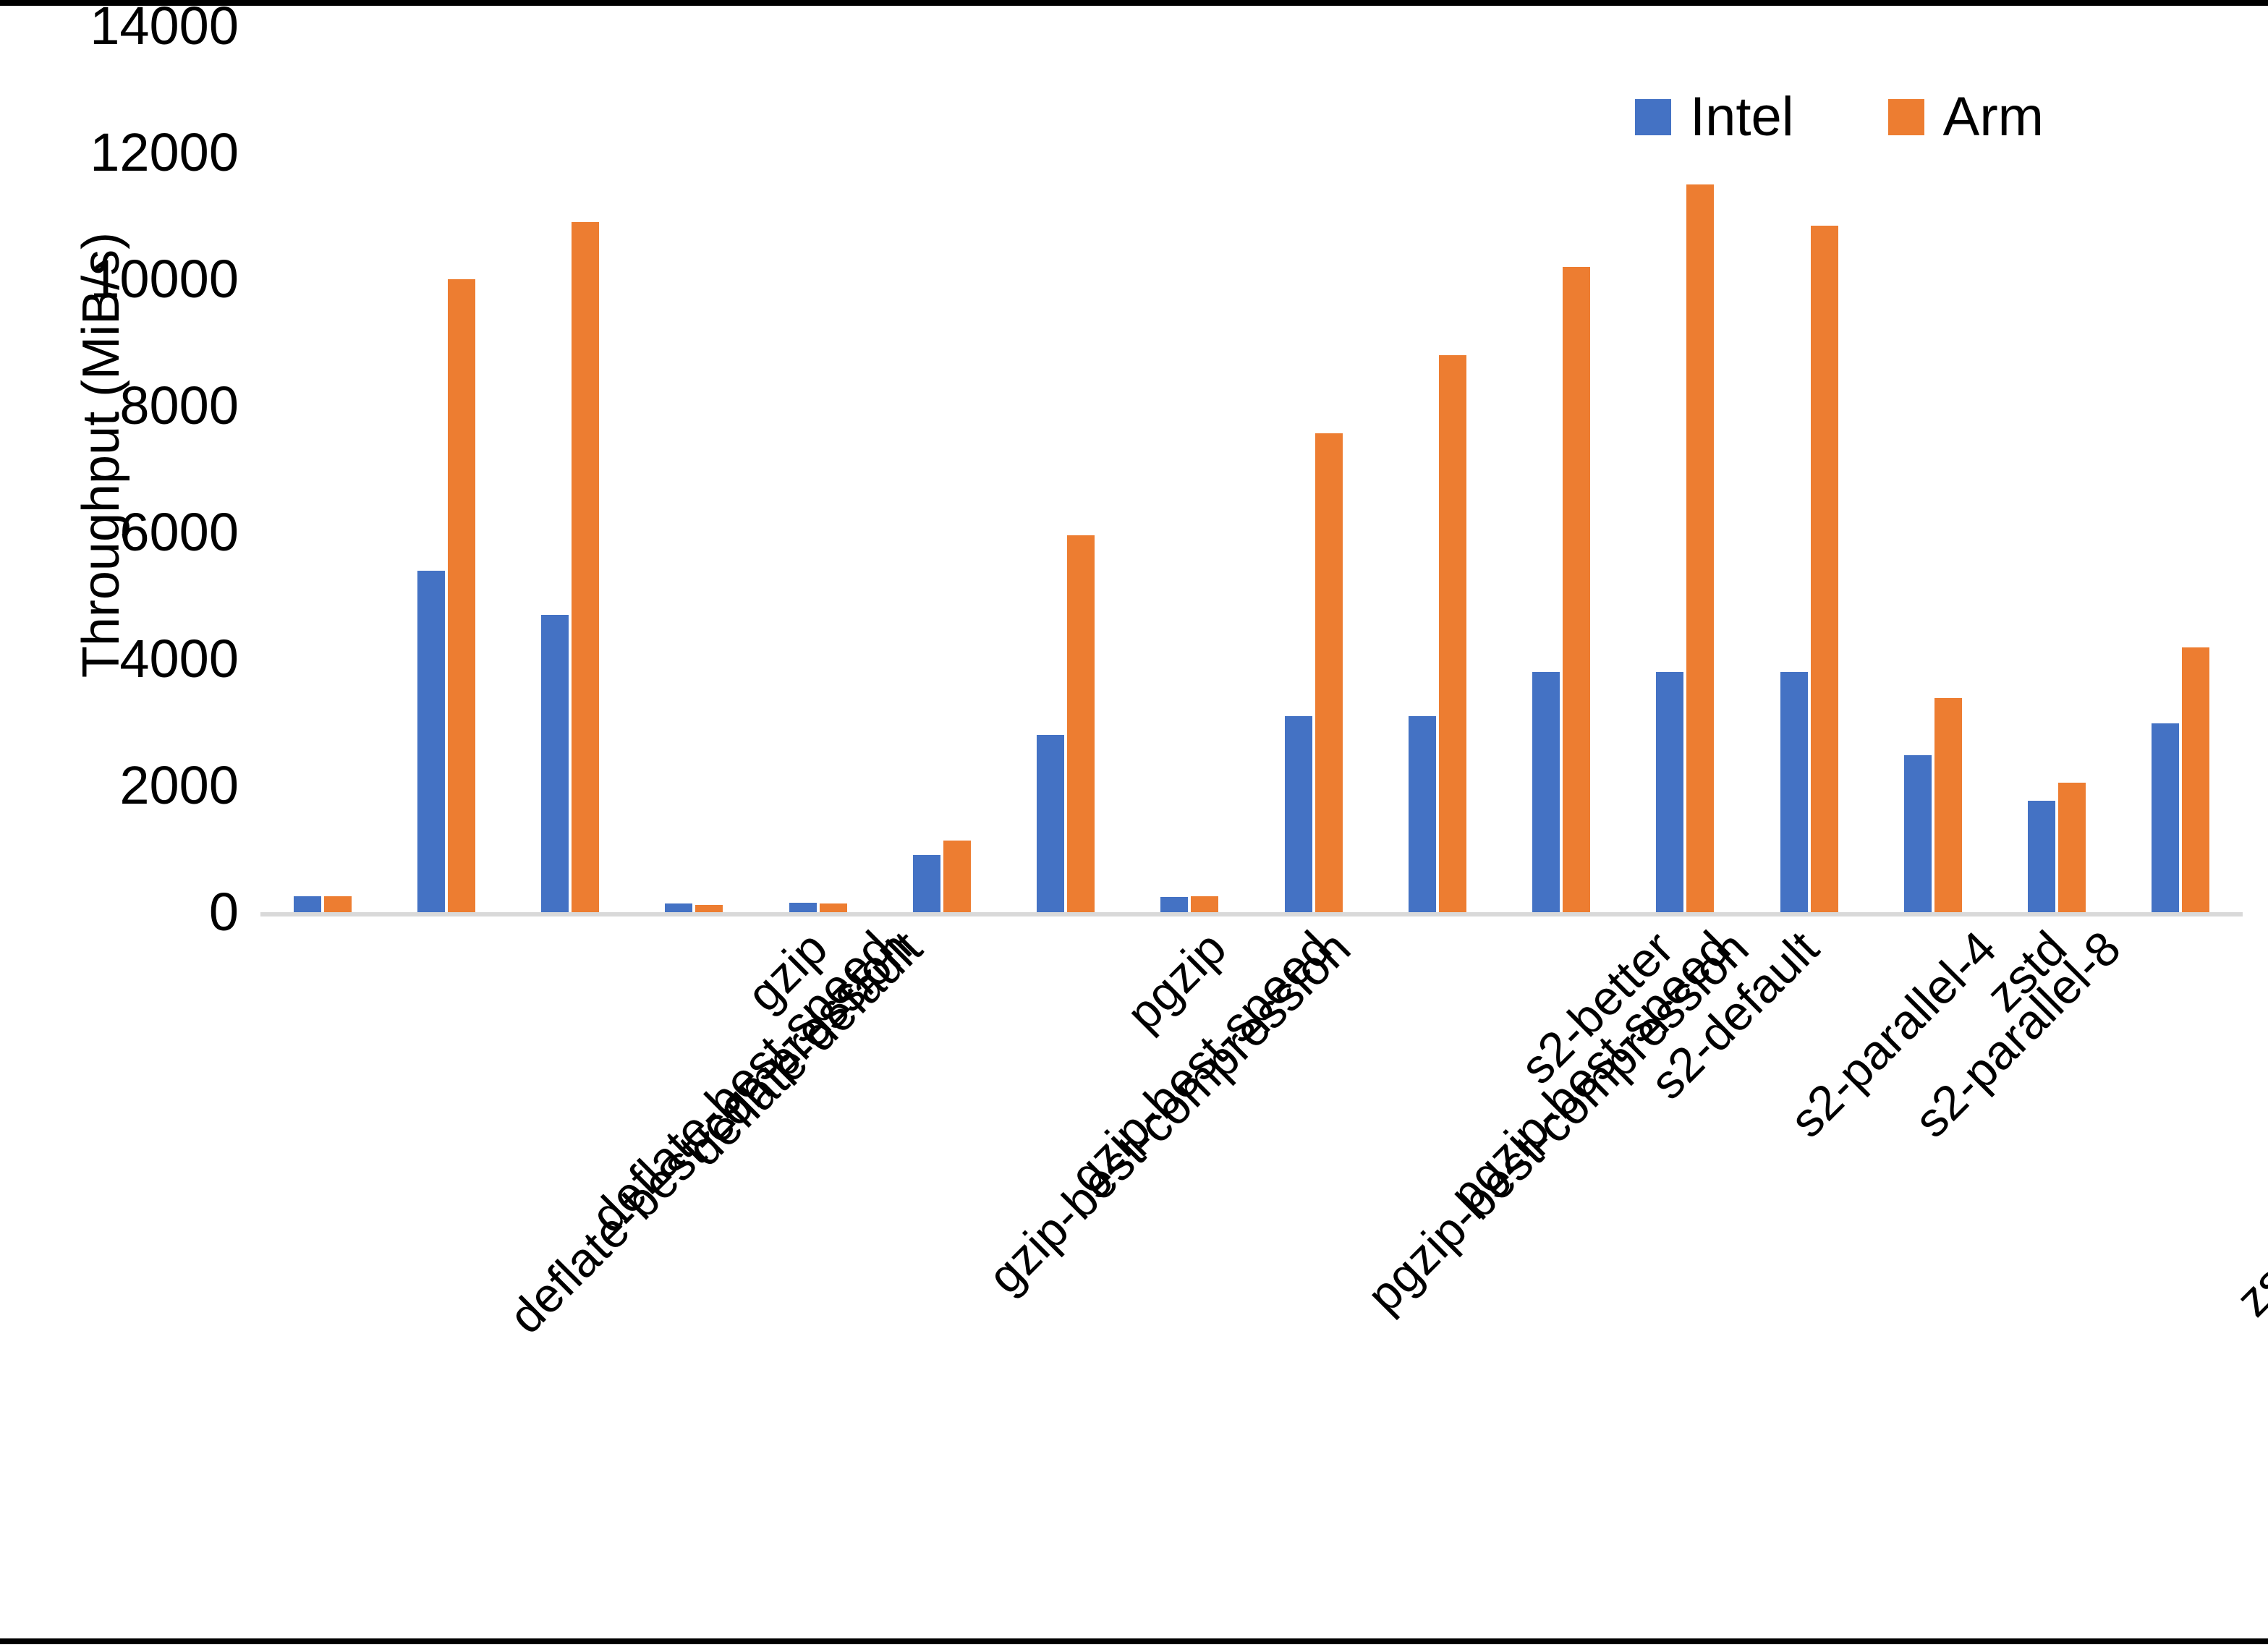  I want to click on x-tick-label: zstd-better-compression, so click(2246, 1124).